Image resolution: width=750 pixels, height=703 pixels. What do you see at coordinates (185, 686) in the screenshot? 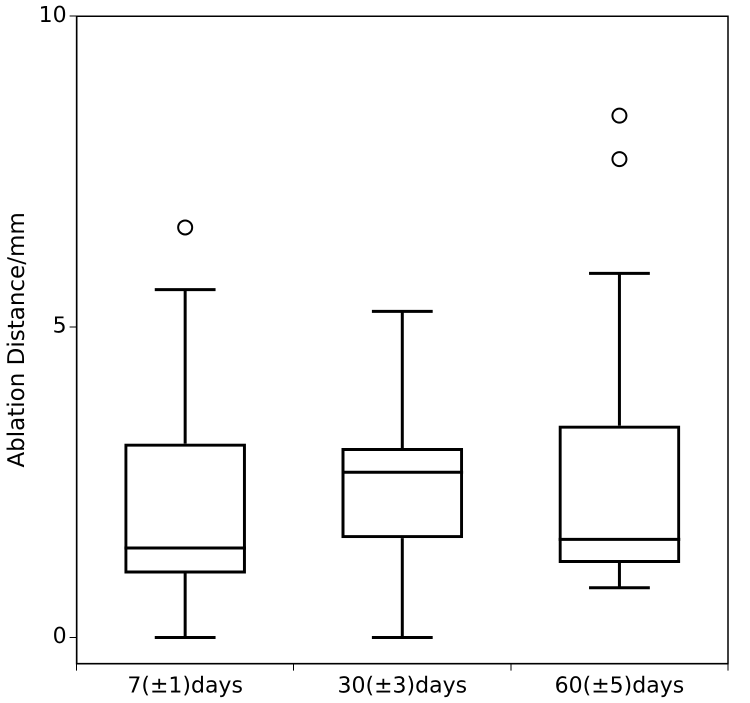
I see `x-tick-label: 7(±1)days` at bounding box center [185, 686].